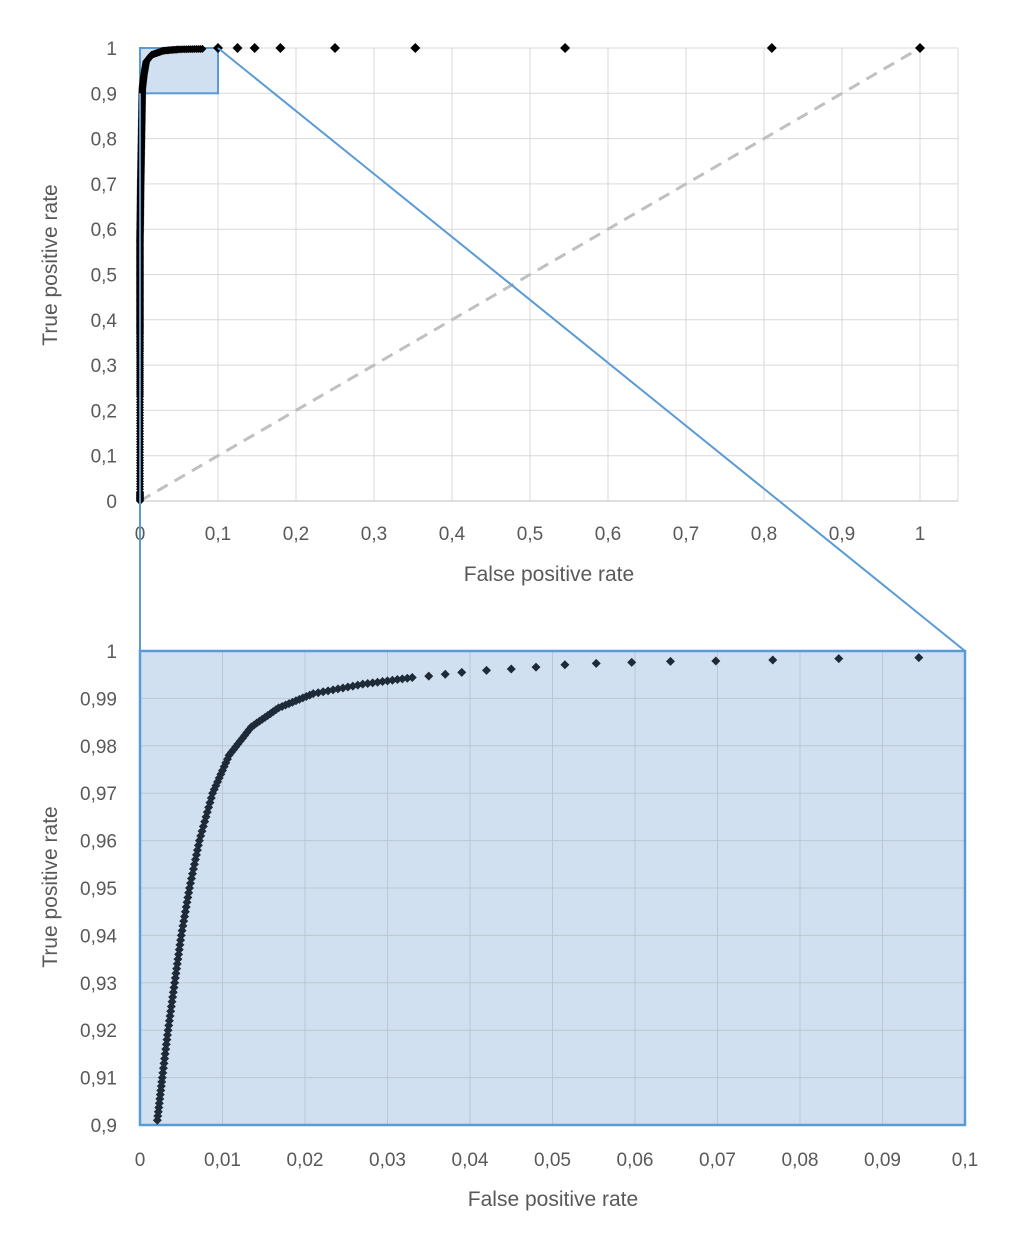 This screenshot has width=1009, height=1246. Describe the element at coordinates (98, 1079) in the screenshot. I see `roc-zoom-y-tick-label: 0,91` at that location.